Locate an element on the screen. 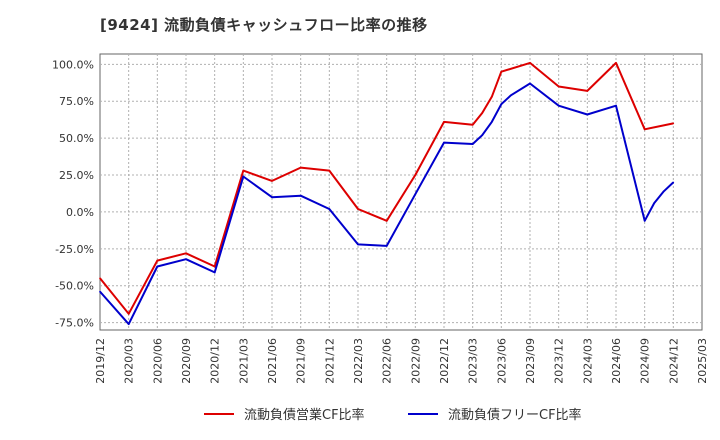  x-tick-label: 2023/09 is located at coordinates (530, 361).